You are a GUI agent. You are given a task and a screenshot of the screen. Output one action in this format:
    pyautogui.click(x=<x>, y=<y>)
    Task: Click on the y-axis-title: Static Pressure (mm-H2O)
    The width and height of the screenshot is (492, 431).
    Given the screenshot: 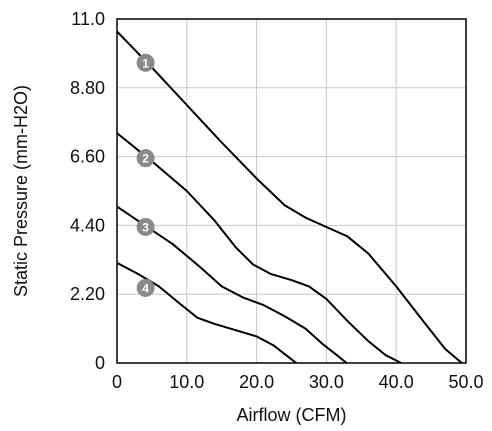 What is the action you would take?
    pyautogui.click(x=21, y=191)
    